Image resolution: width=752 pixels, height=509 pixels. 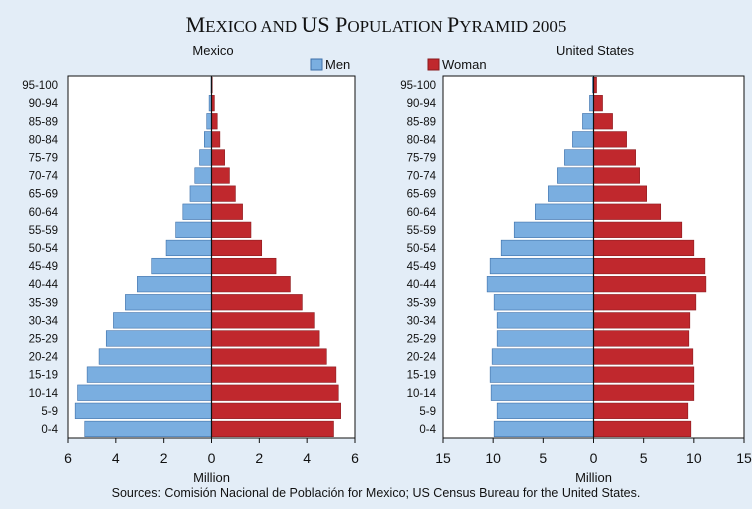 What do you see at coordinates (422, 213) in the screenshot?
I see `united-states-age-label-60-64: 60-64` at bounding box center [422, 213].